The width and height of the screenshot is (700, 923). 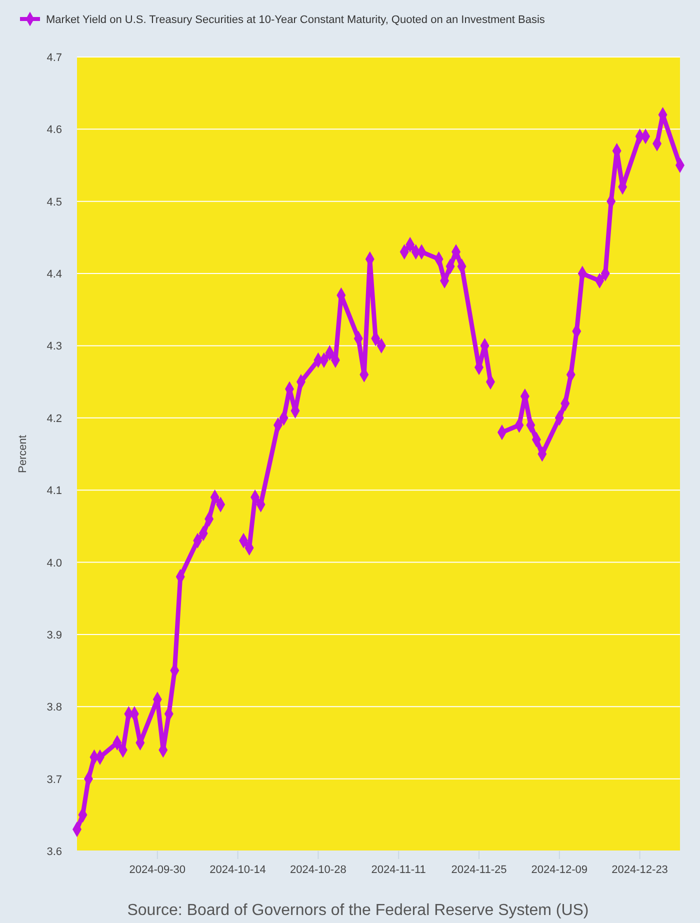 I want to click on y-tick-label: 3.6, so click(x=54, y=852).